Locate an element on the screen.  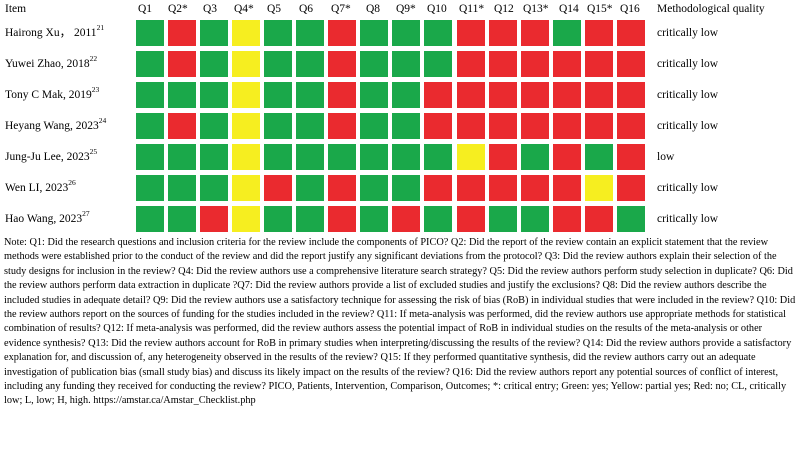
rating-cell-q2-no is located at coordinates (182, 126).